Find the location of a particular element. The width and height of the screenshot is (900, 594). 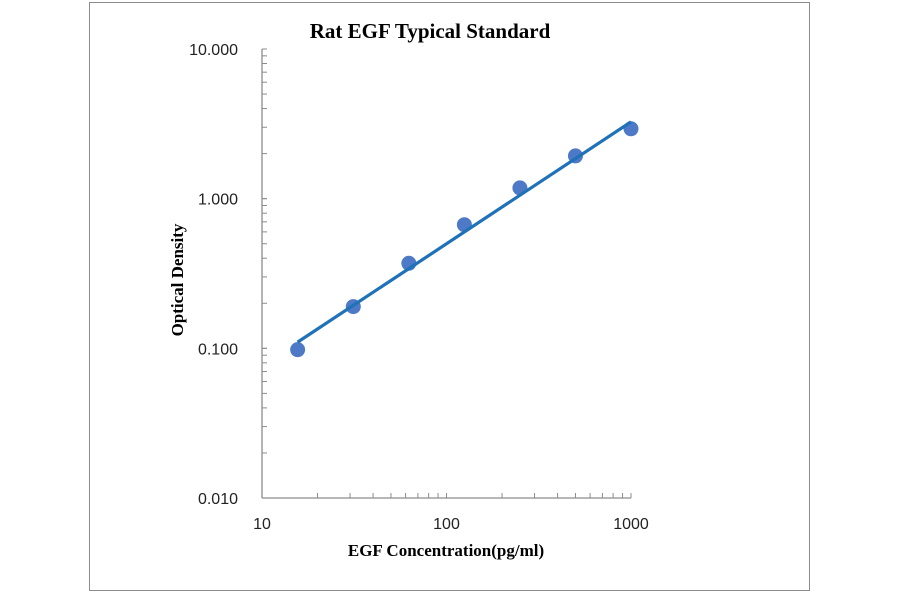

x-axis-label: EGF Concentration(pg/ml) is located at coordinates (446, 550).